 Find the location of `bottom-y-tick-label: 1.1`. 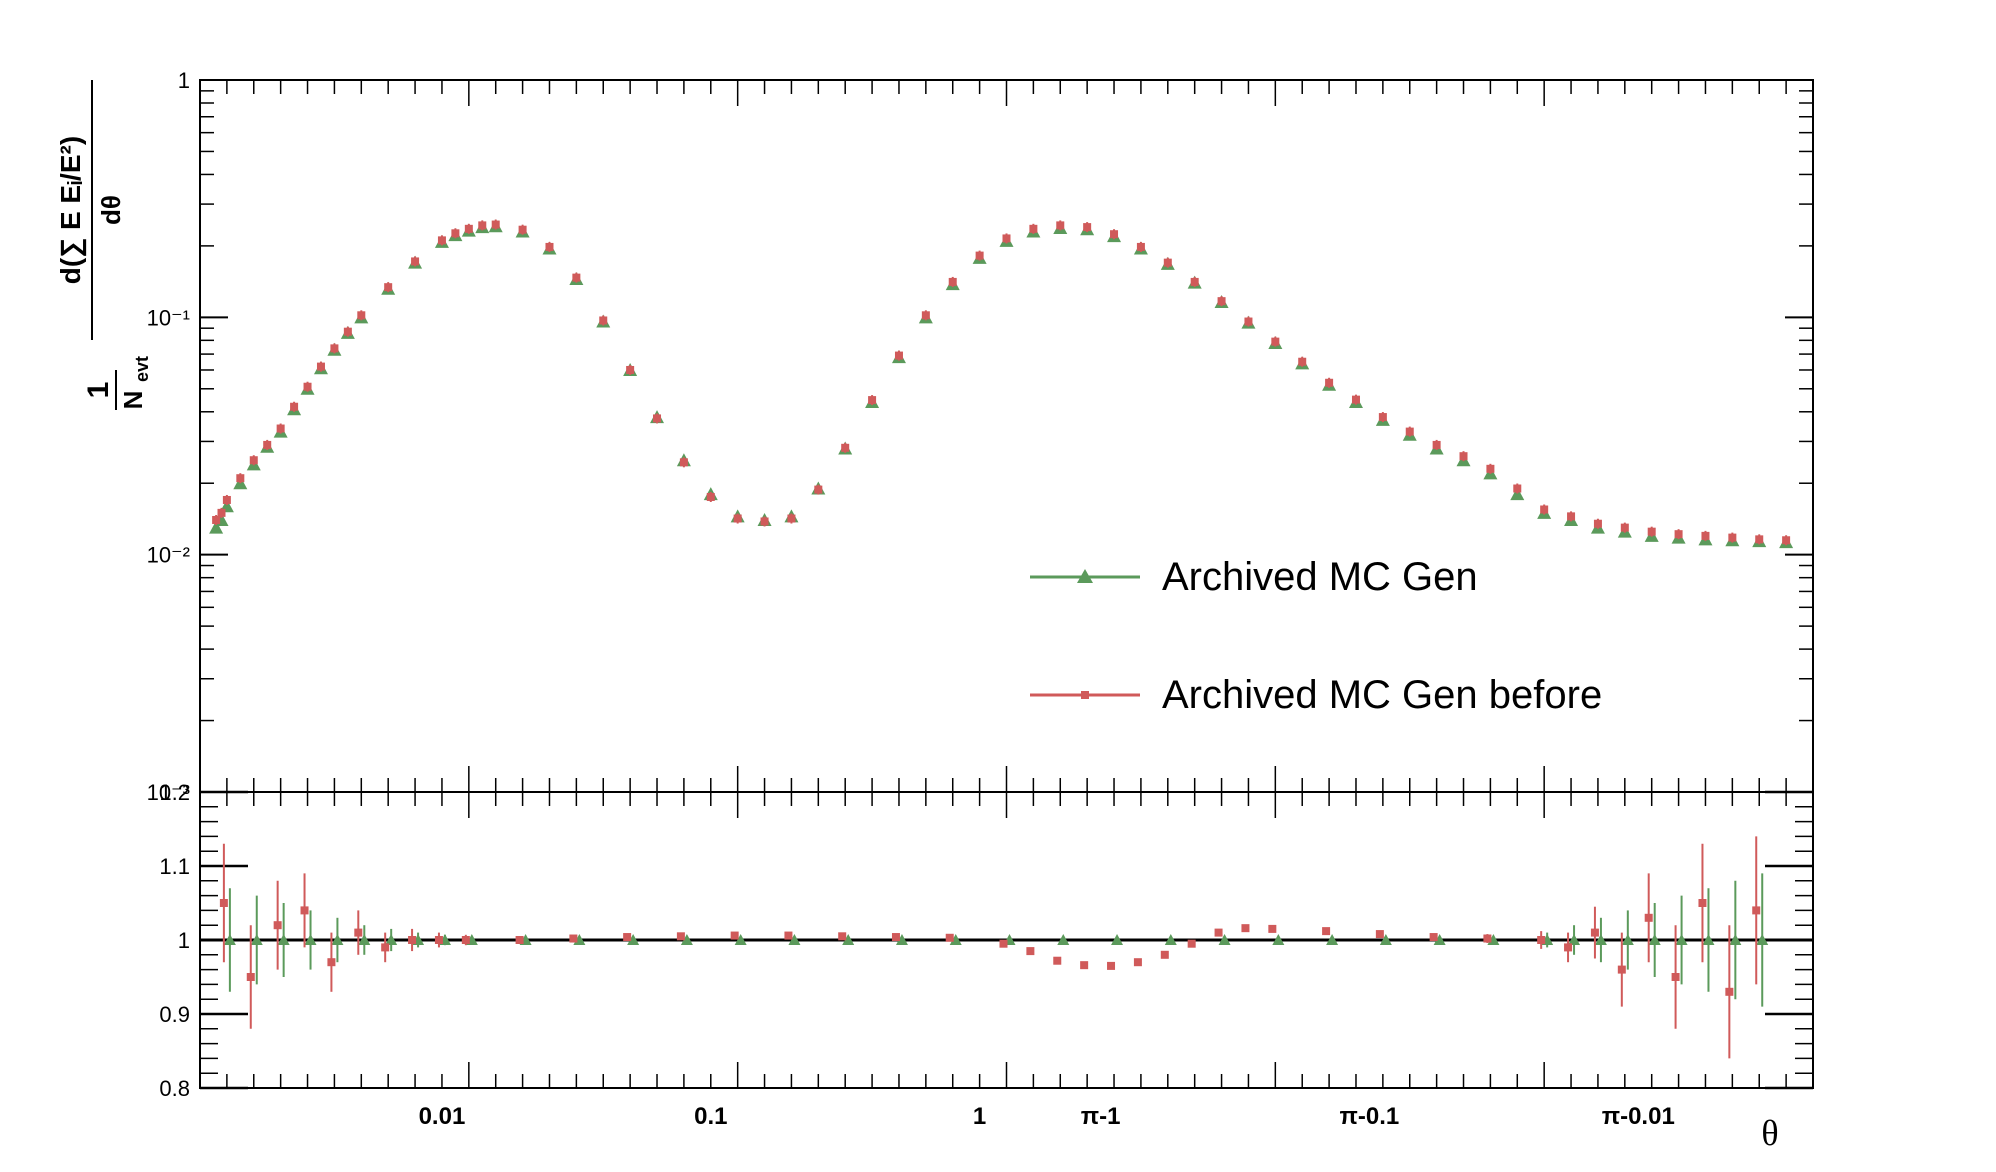

bottom-y-tick-label: 1.1 is located at coordinates (174, 866).